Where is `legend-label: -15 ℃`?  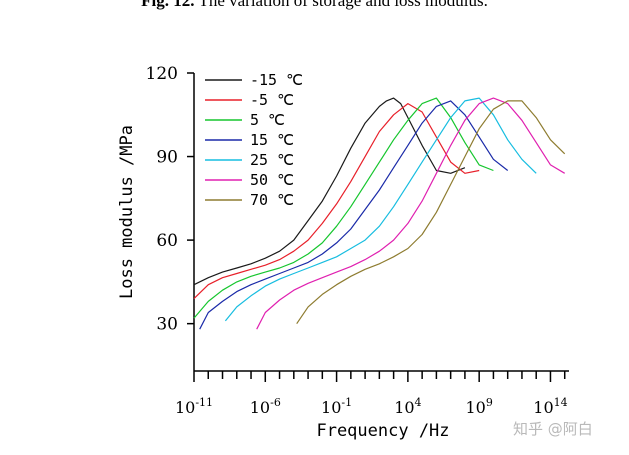 legend-label: -15 ℃ is located at coordinates (276, 80).